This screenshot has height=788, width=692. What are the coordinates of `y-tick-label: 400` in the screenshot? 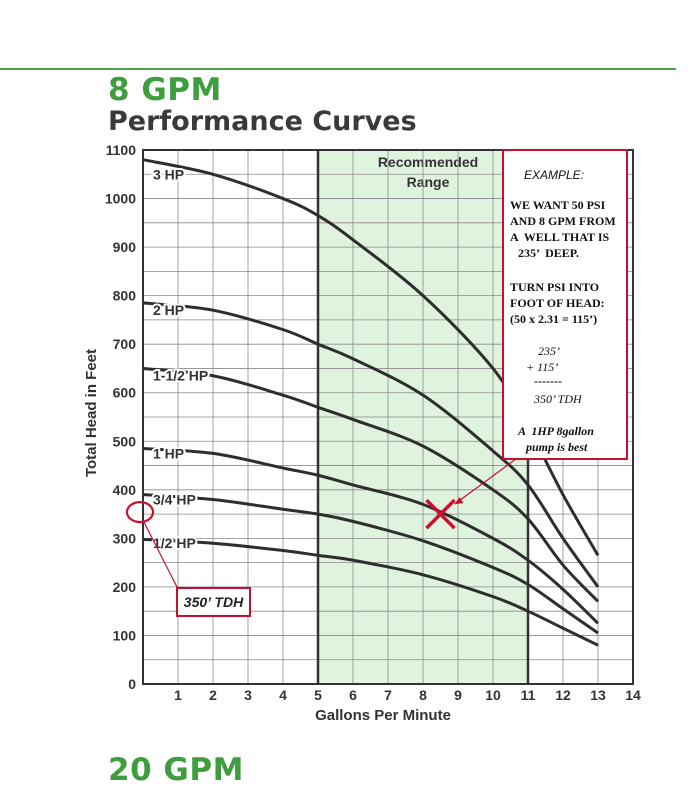 It's located at (125, 490).